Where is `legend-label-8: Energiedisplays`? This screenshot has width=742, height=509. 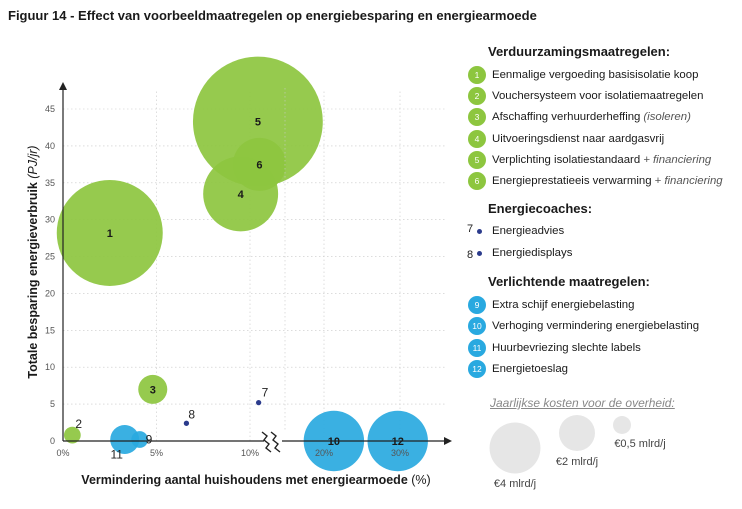 legend-label-8: Energiedisplays is located at coordinates (532, 252).